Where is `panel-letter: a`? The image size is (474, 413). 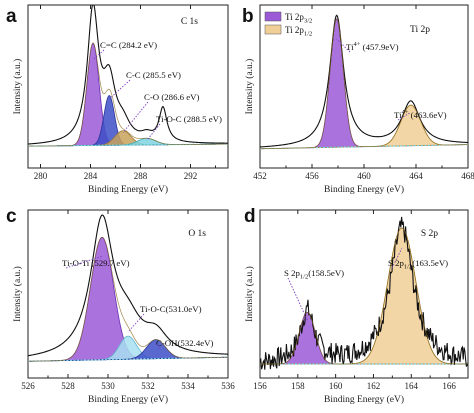 panel-letter: a is located at coordinates (11, 16).